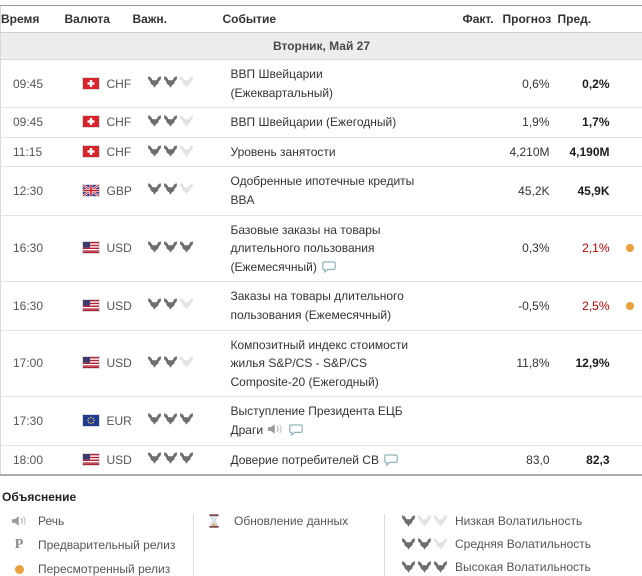 The height and width of the screenshot is (576, 642). Describe the element at coordinates (588, 191) in the screenshot. I see `event-previous: 45,9K` at that location.